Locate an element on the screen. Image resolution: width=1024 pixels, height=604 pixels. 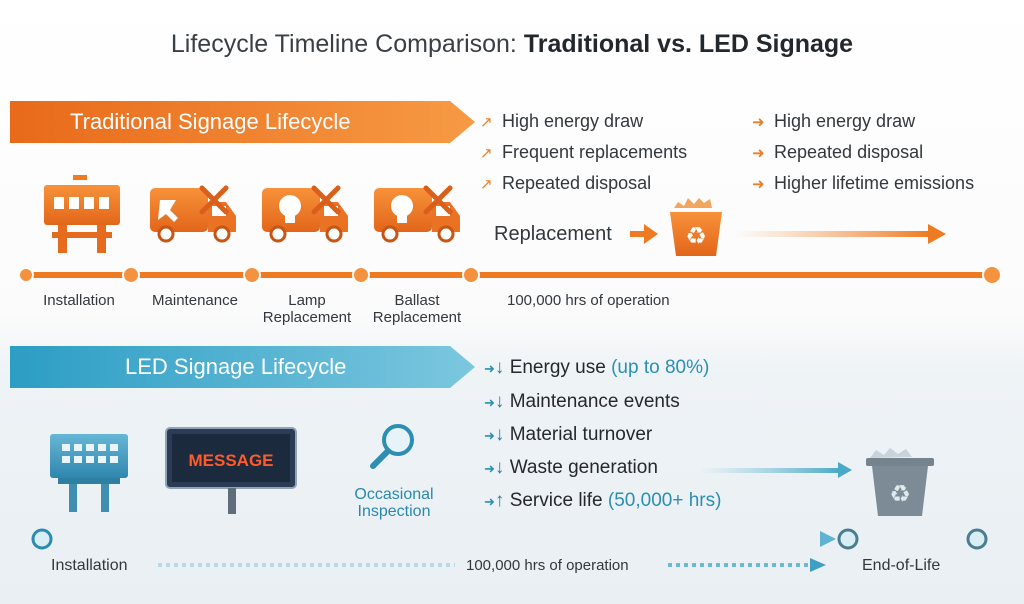
stage-maintenance: Maintenance is located at coordinates (195, 300).